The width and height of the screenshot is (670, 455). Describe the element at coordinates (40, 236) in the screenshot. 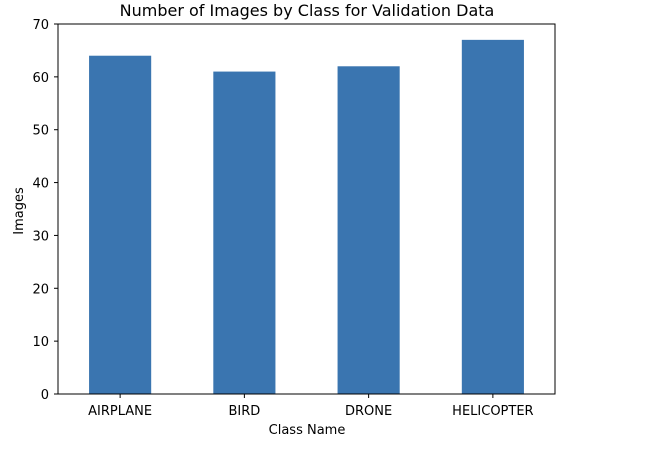

I see `y-tick-label: 30` at that location.